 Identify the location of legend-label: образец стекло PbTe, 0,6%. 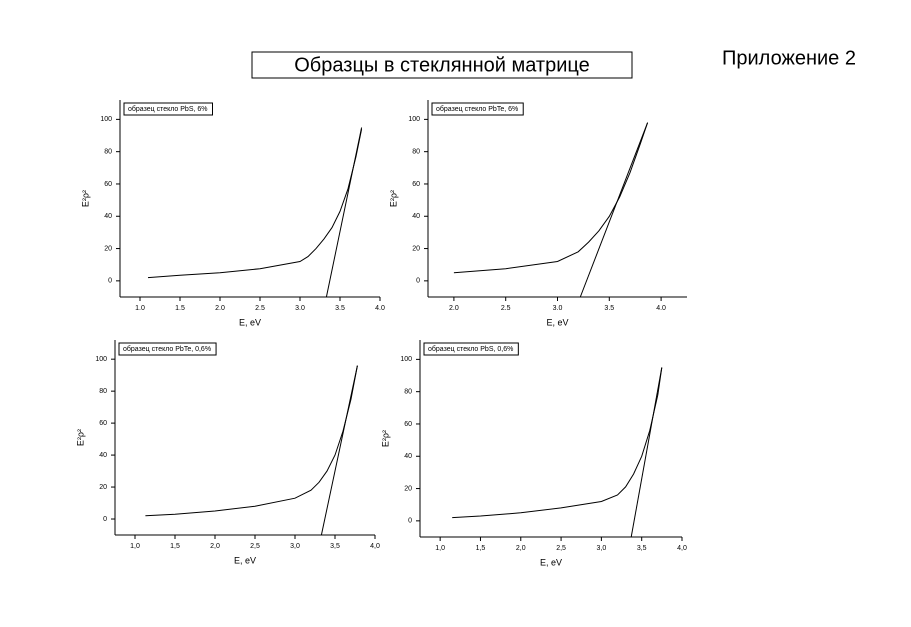
(167, 349).